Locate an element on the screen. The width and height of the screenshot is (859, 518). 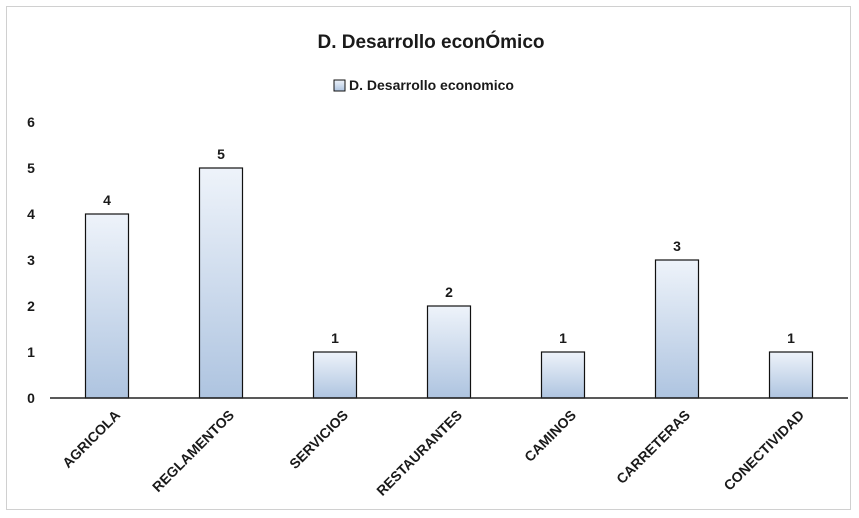
y-tick-label: 5 is located at coordinates (31, 168).